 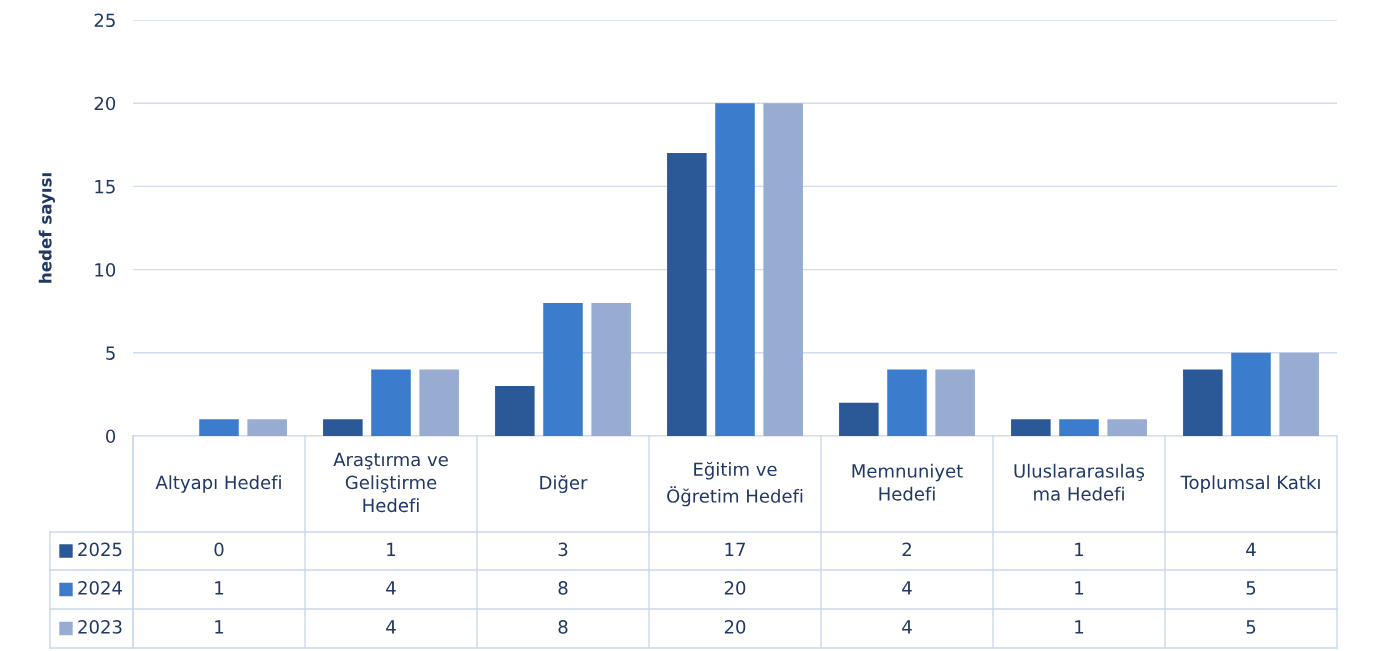 What do you see at coordinates (111, 436) in the screenshot?
I see `y-tick-label: 0` at bounding box center [111, 436].